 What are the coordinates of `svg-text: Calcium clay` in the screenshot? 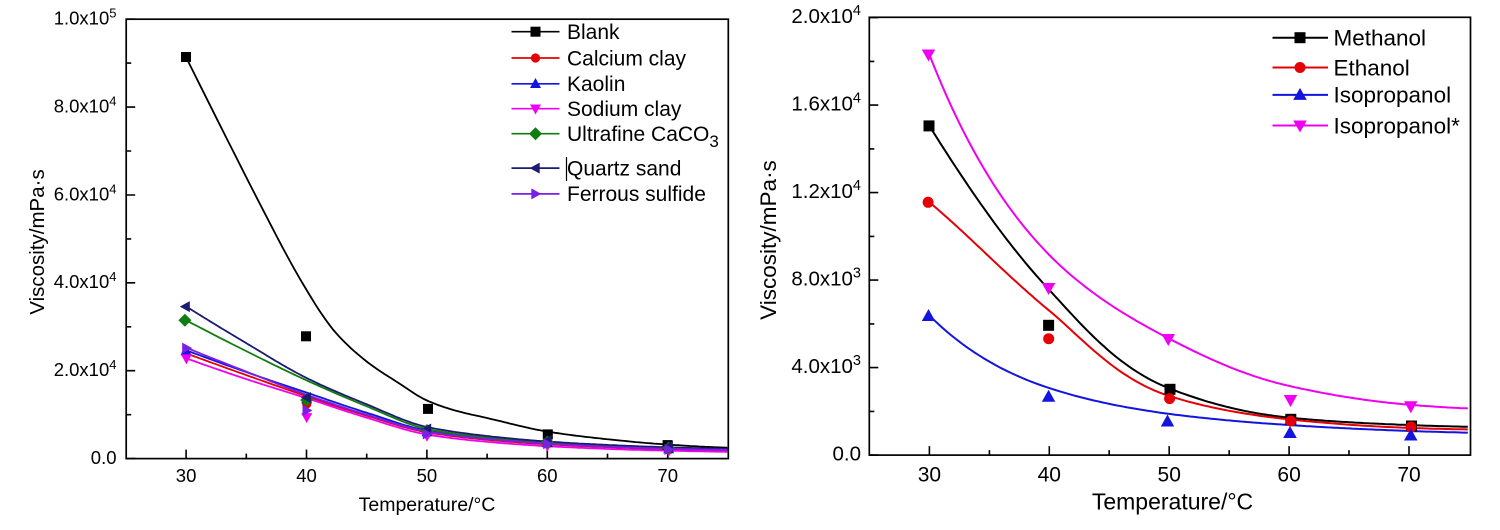 It's located at (627, 58).